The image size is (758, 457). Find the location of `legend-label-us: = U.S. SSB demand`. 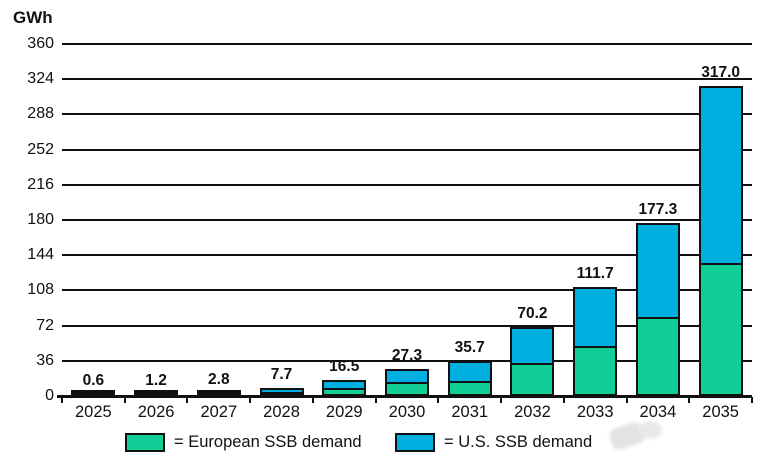

legend-label-us: = U.S. SSB demand is located at coordinates (518, 442).